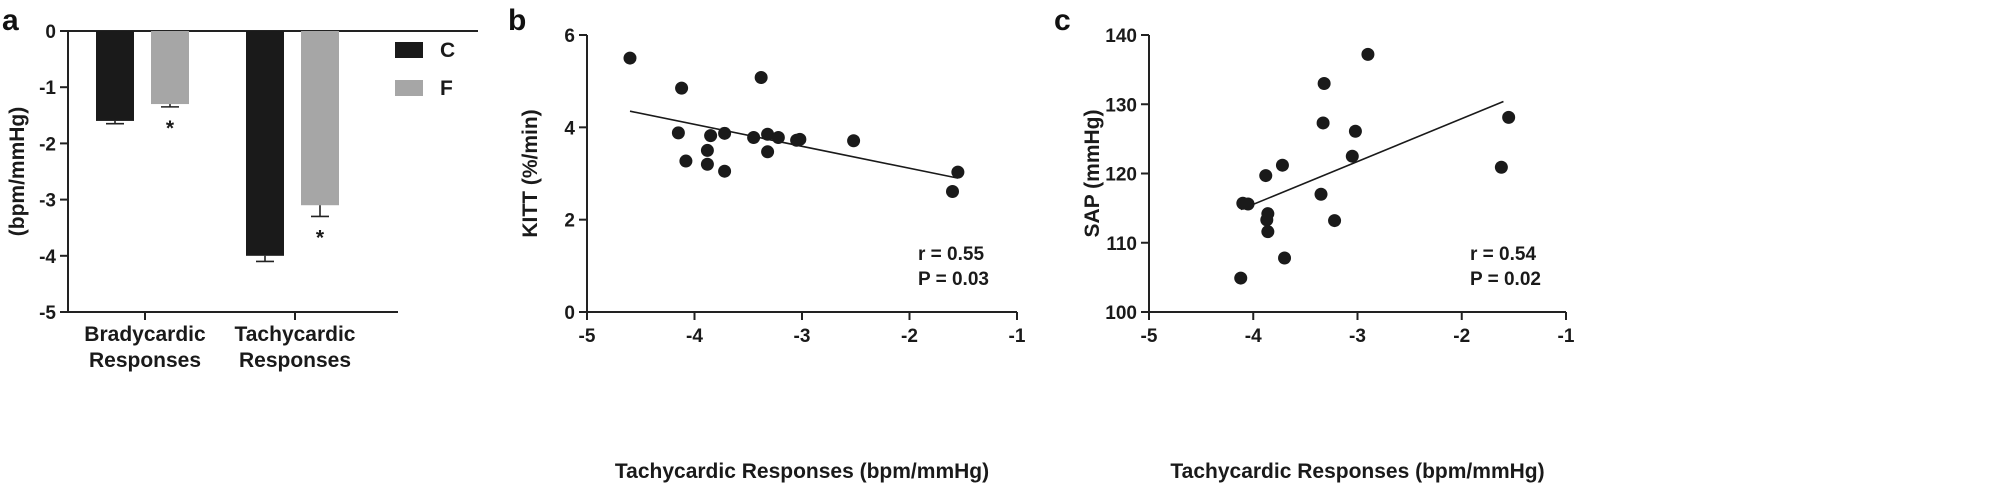 This screenshot has height=488, width=2000. I want to click on legend-label-F: F, so click(446, 88).